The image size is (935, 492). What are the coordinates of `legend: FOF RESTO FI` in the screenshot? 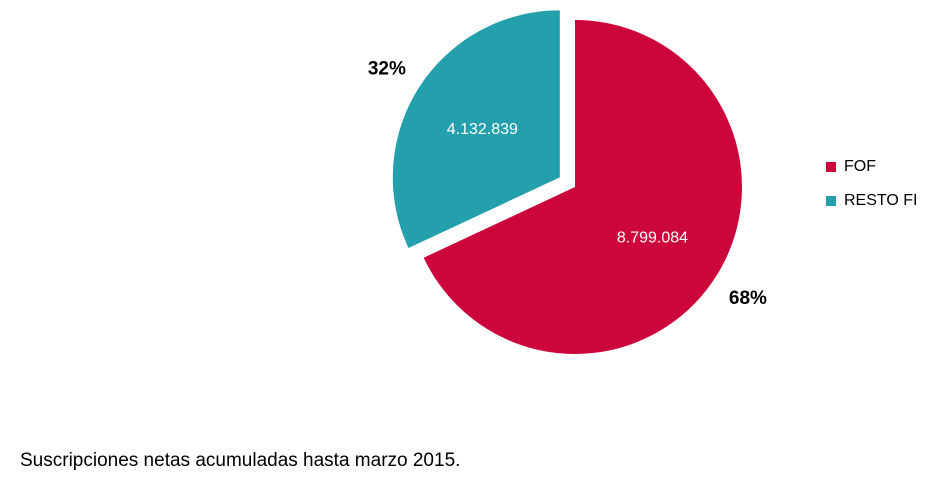 It's located at (872, 190).